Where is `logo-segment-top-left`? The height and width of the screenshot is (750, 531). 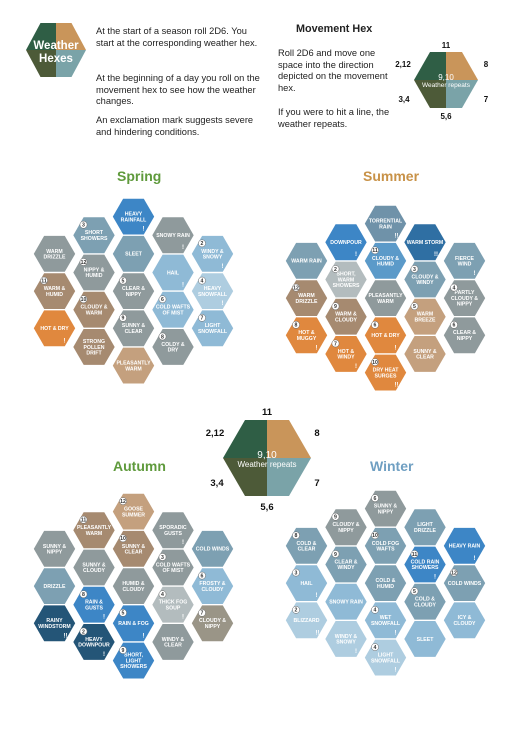 logo-segment-top-left is located at coordinates (41, 36).